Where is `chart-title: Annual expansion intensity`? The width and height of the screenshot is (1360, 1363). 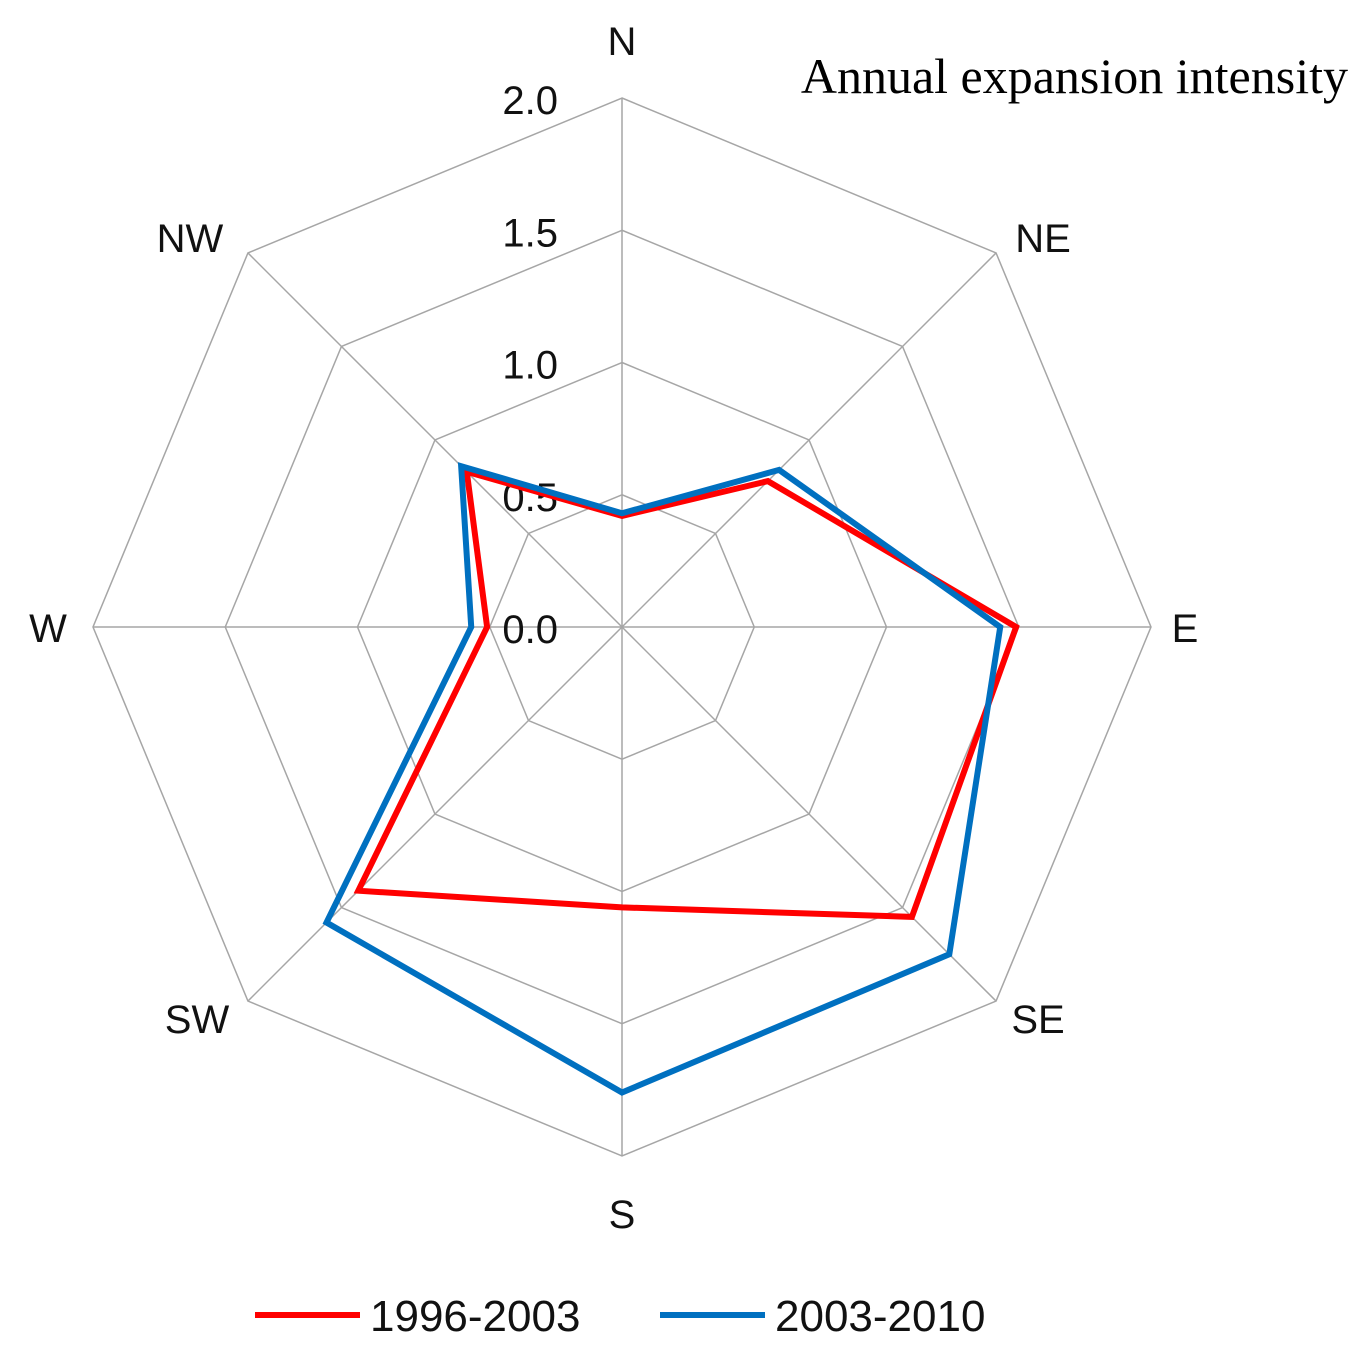
chart-title: Annual expansion intensity is located at coordinates (1074, 76).